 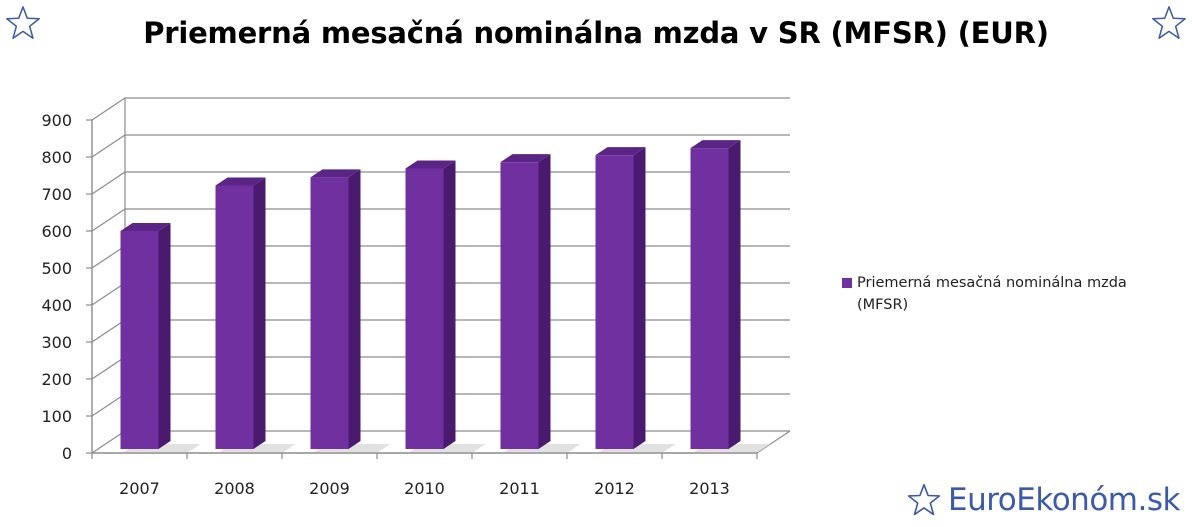 What do you see at coordinates (614, 488) in the screenshot?
I see `x-tick-label: 2012` at bounding box center [614, 488].